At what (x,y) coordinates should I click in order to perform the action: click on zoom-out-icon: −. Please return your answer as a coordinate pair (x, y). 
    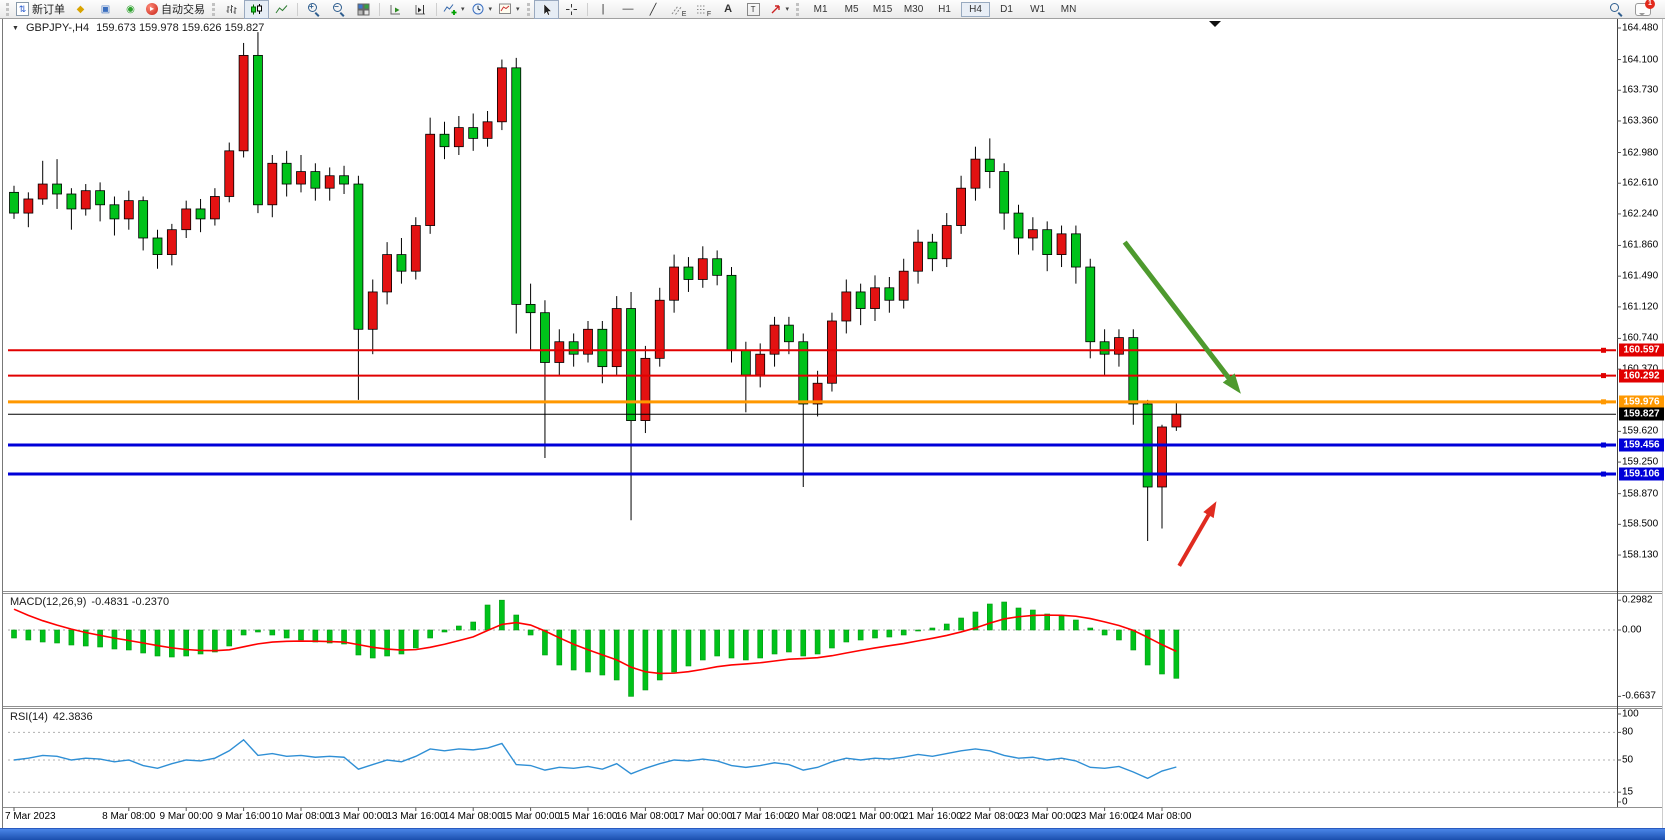
    Looking at the image, I should click on (339, 9).